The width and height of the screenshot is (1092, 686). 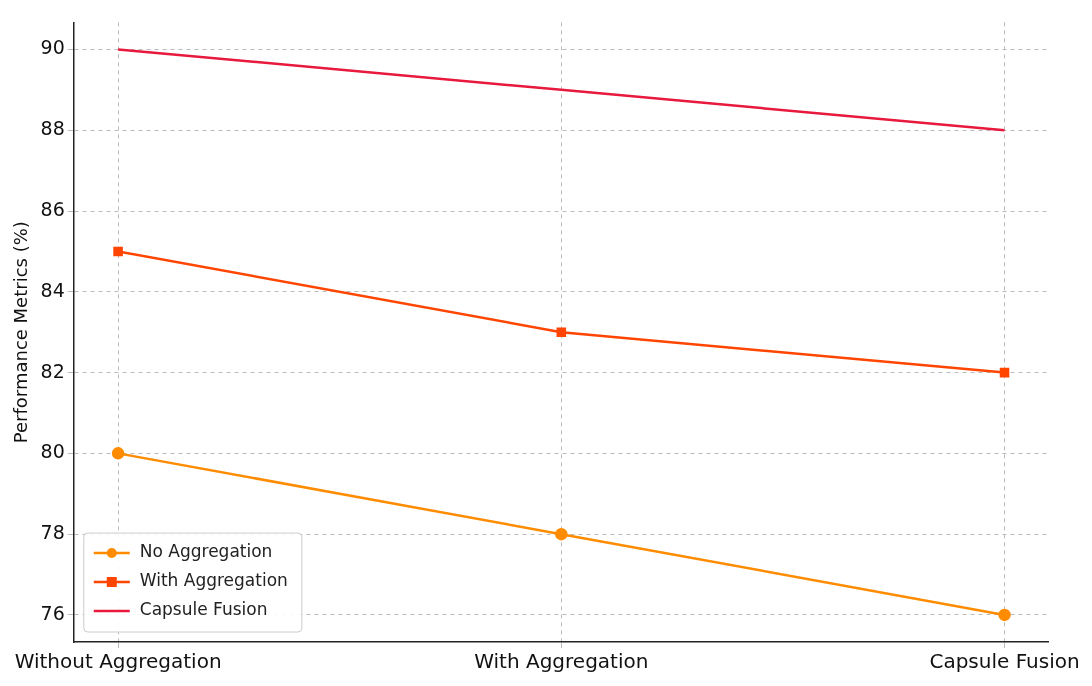 What do you see at coordinates (52, 451) in the screenshot?
I see `y-tick-label: 80` at bounding box center [52, 451].